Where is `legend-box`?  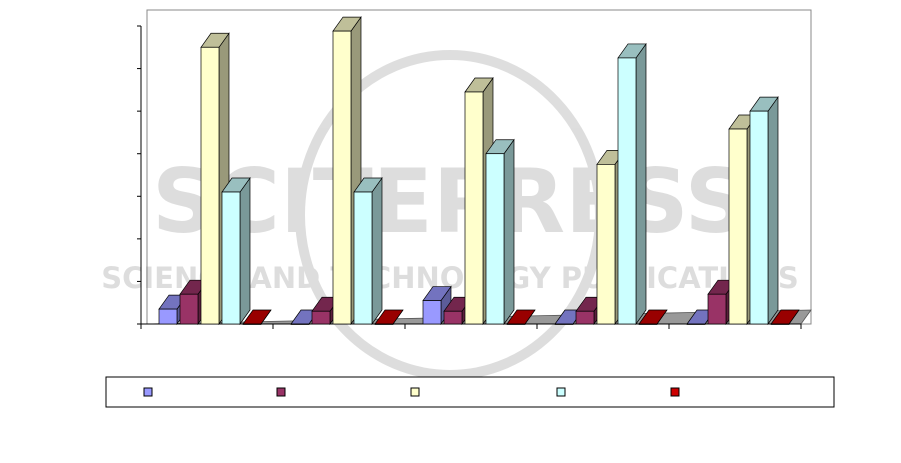
legend-box is located at coordinates (470, 392).